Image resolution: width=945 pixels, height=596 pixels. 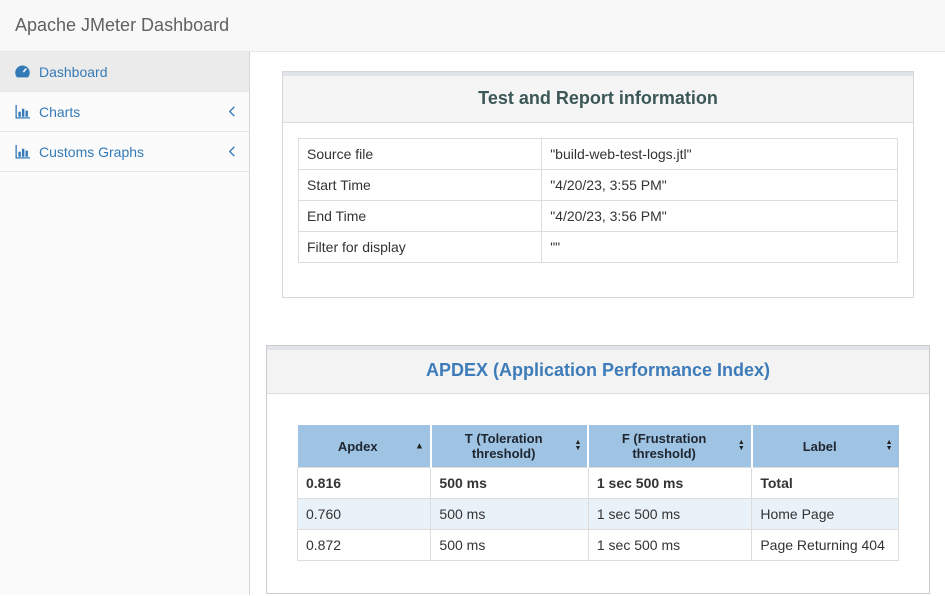 What do you see at coordinates (598, 370) in the screenshot?
I see `apdex-panel-title: APDEX (Application Performance Index)` at bounding box center [598, 370].